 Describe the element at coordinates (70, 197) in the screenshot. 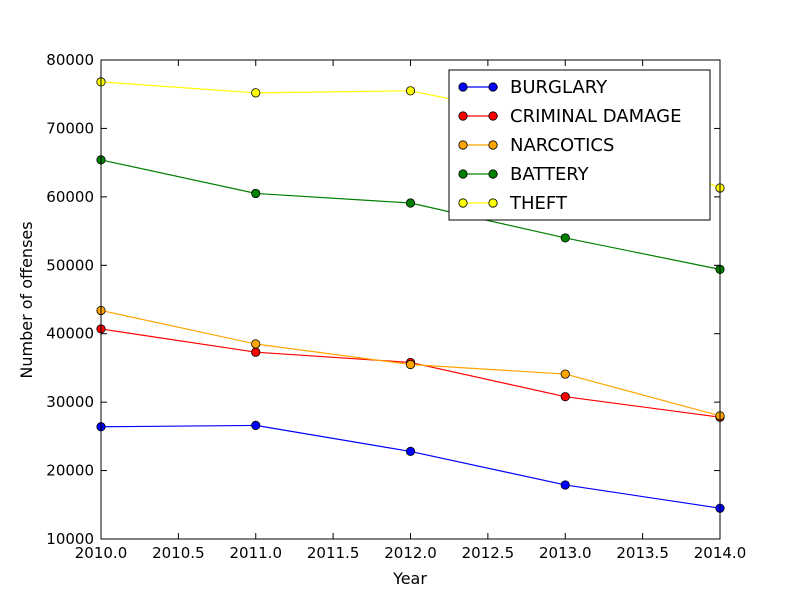

I see `y-tick-label: 60000` at that location.